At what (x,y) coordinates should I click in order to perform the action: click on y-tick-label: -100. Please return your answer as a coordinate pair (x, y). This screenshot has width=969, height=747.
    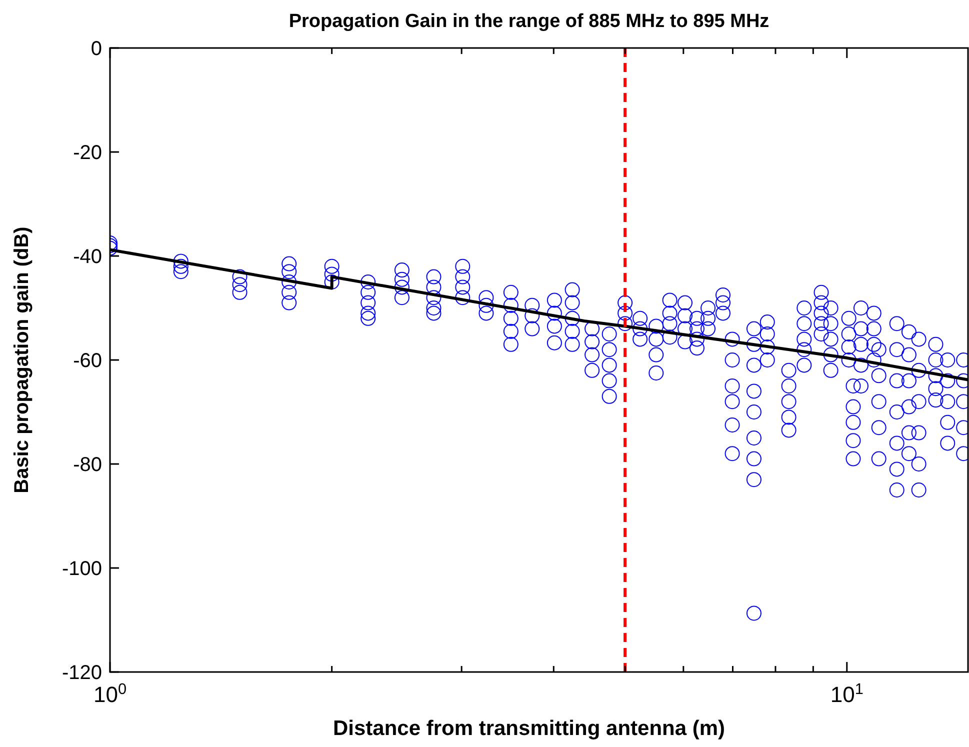
    Looking at the image, I should click on (82, 569).